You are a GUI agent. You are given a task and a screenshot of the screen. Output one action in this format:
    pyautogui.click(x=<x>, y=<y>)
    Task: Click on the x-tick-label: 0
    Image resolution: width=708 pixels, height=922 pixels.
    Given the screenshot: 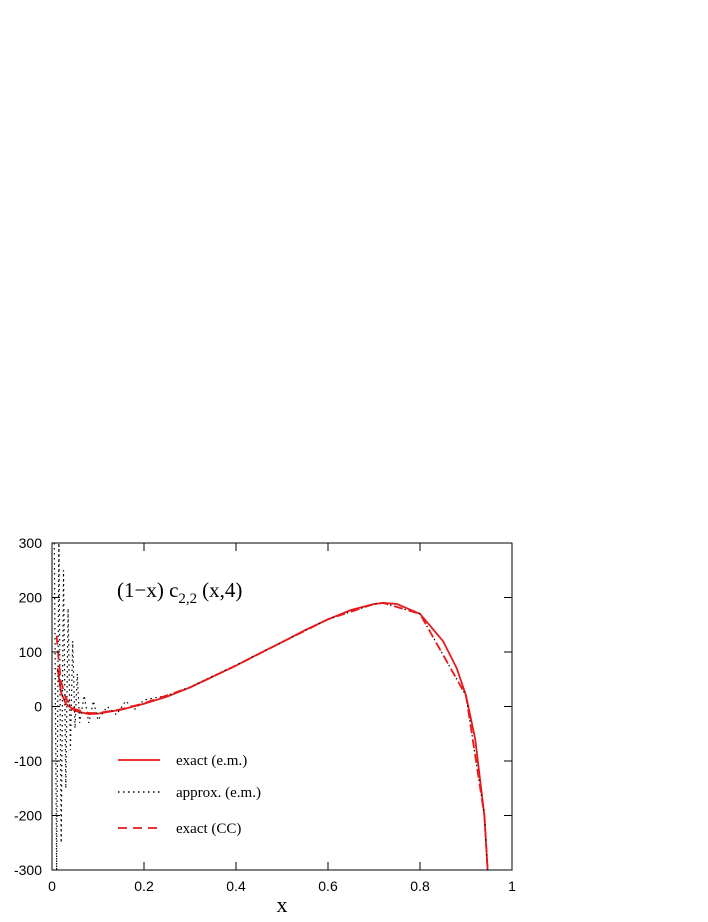 What is the action you would take?
    pyautogui.click(x=52, y=886)
    